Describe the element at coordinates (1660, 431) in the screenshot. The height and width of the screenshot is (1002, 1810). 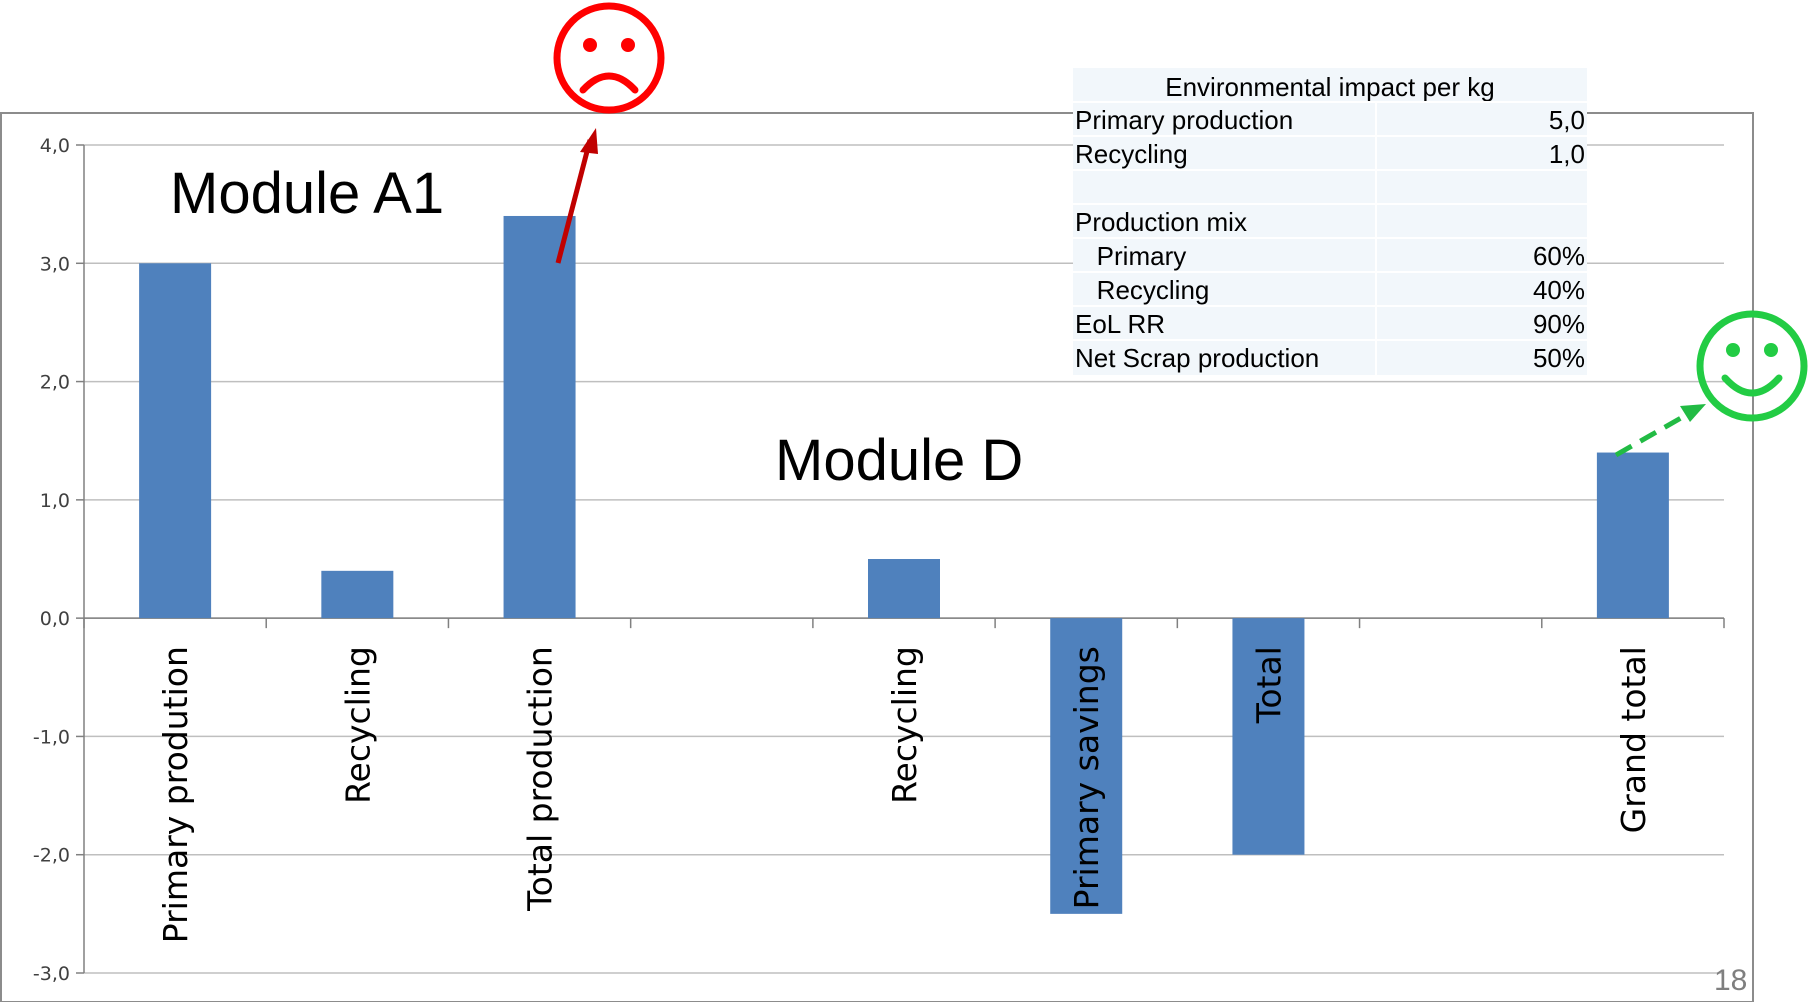
I see `dashed-arrow-icon` at that location.